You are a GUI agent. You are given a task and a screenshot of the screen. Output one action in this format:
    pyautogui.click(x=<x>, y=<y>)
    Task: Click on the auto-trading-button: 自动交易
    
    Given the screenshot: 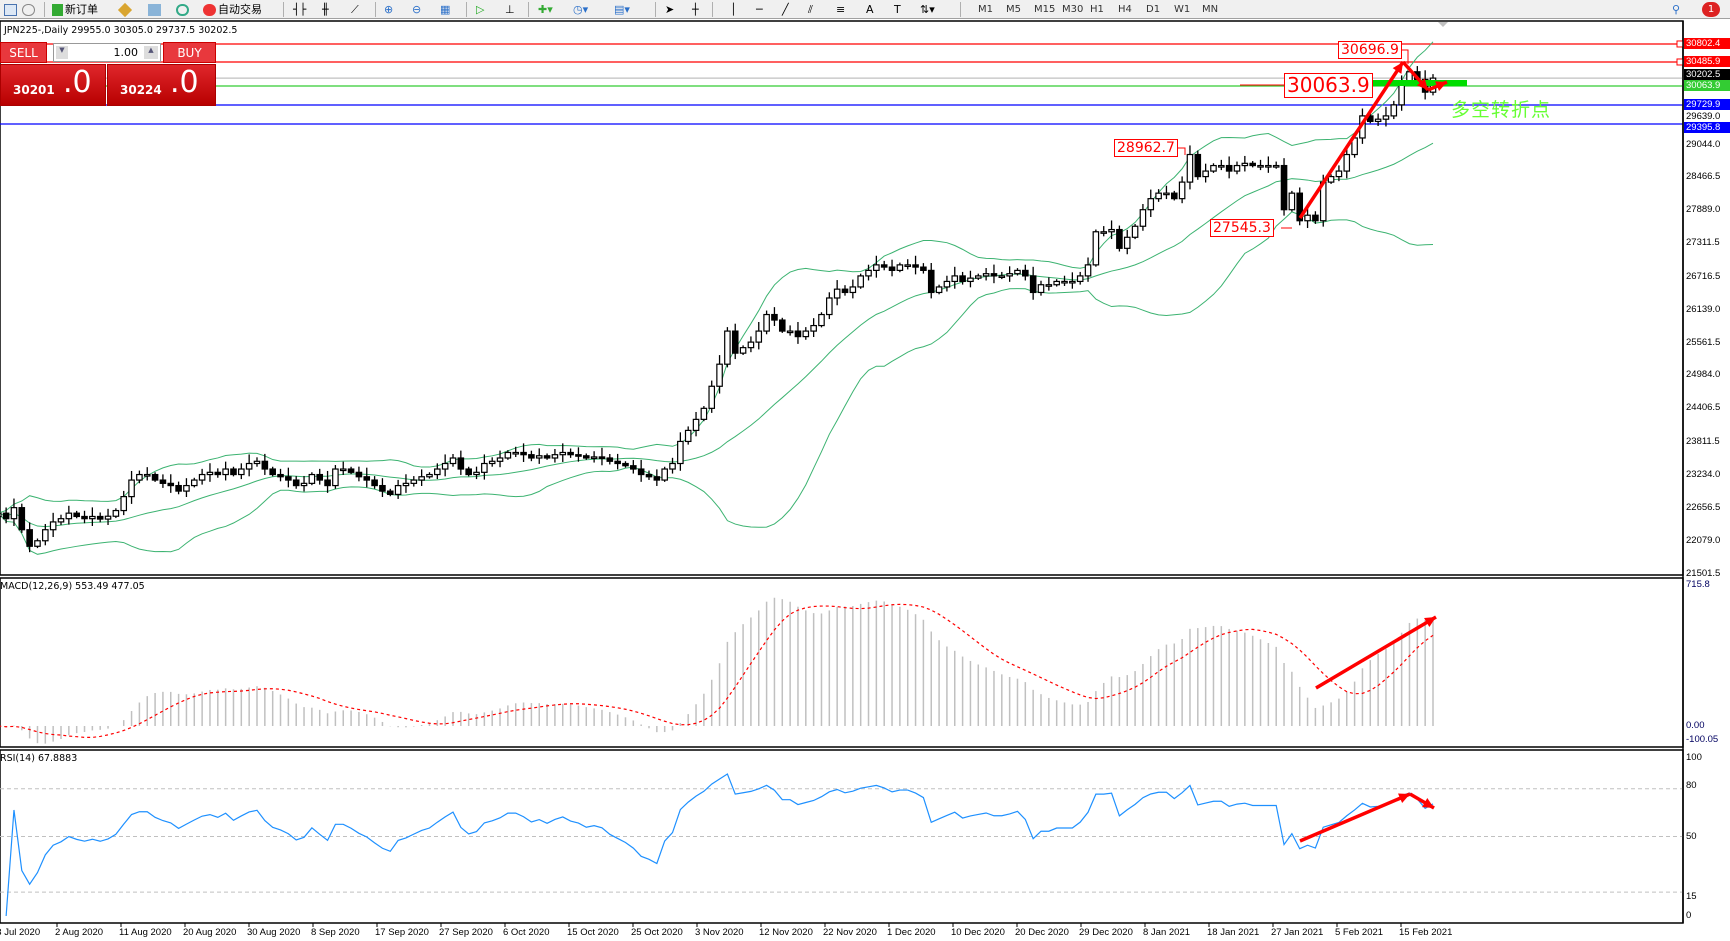 What is the action you would take?
    pyautogui.click(x=232, y=9)
    